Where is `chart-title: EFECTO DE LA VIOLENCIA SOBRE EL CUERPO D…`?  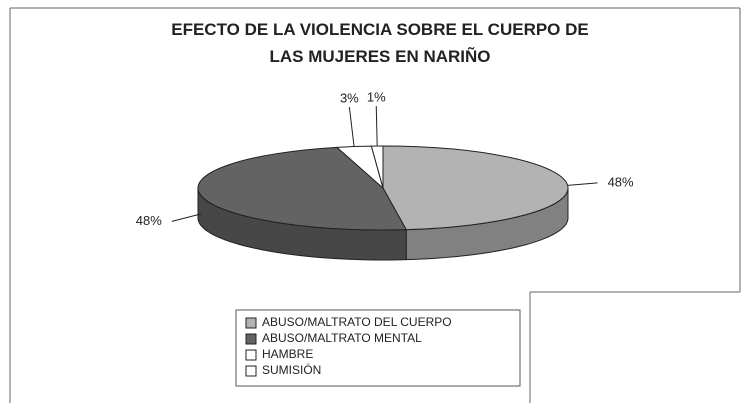 chart-title: EFECTO DE LA VIOLENCIA SOBRE EL CUERPO D… is located at coordinates (380, 43).